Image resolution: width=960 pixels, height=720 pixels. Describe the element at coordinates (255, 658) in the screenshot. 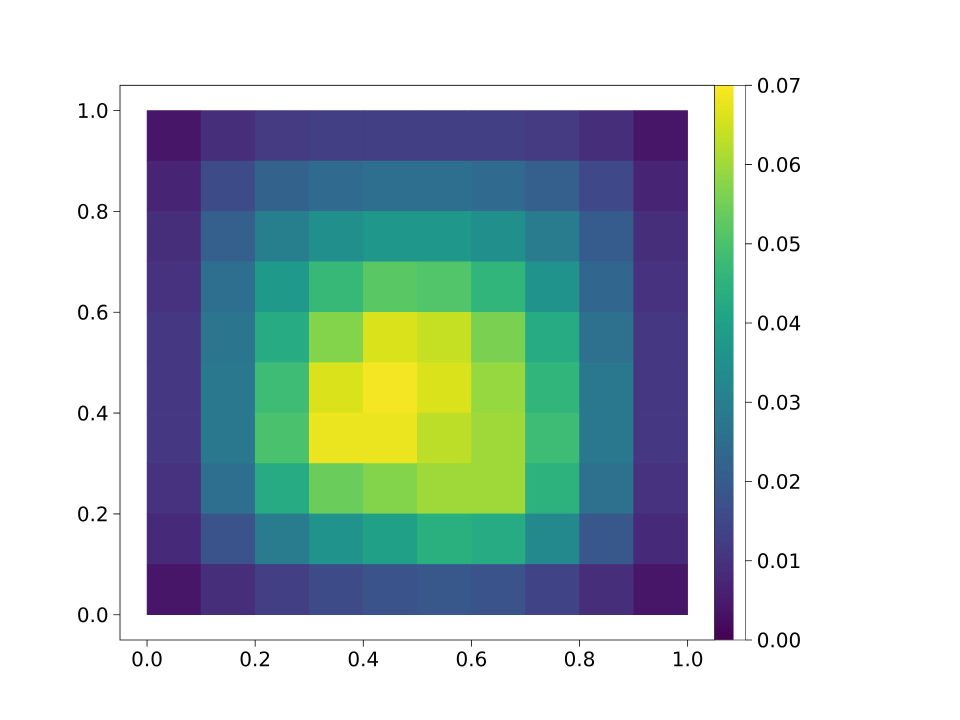

I see `x-tick-label: 0.2` at that location.